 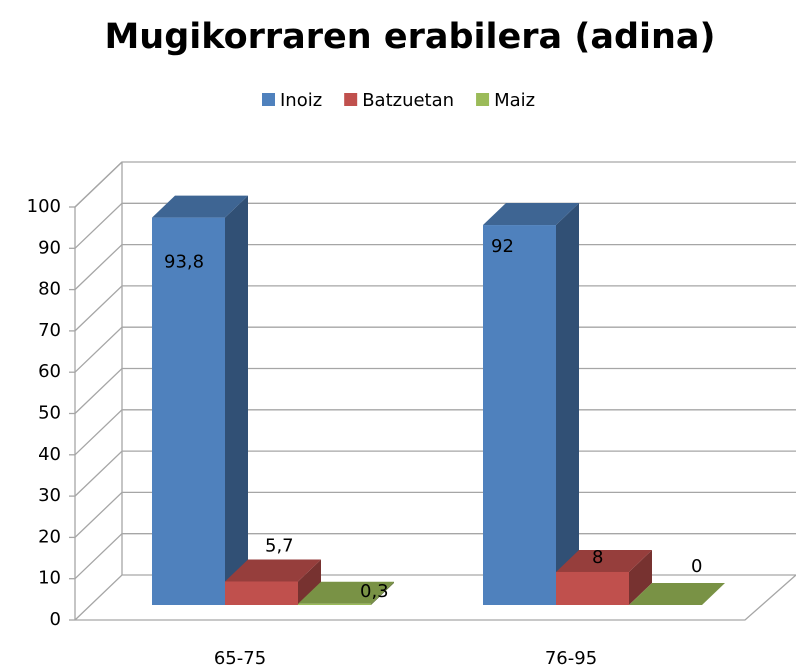 I want to click on data-label: 0, so click(x=696, y=566).